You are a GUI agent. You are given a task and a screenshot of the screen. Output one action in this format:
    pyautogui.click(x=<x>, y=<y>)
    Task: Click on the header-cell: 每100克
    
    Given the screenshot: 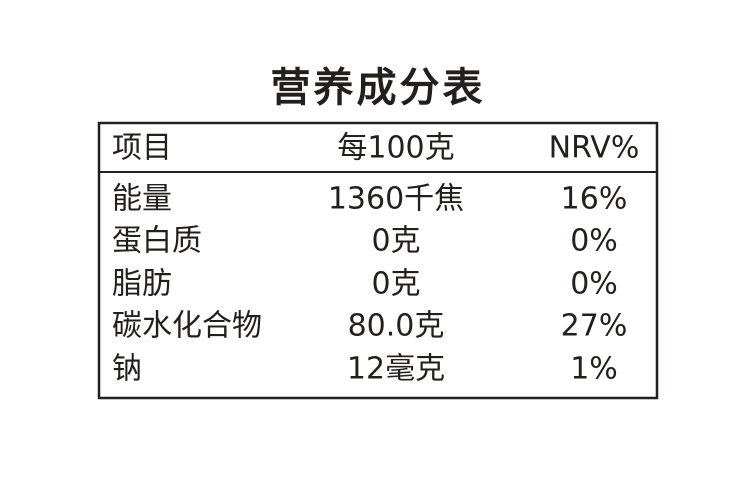 What is the action you would take?
    pyautogui.click(x=395, y=148)
    